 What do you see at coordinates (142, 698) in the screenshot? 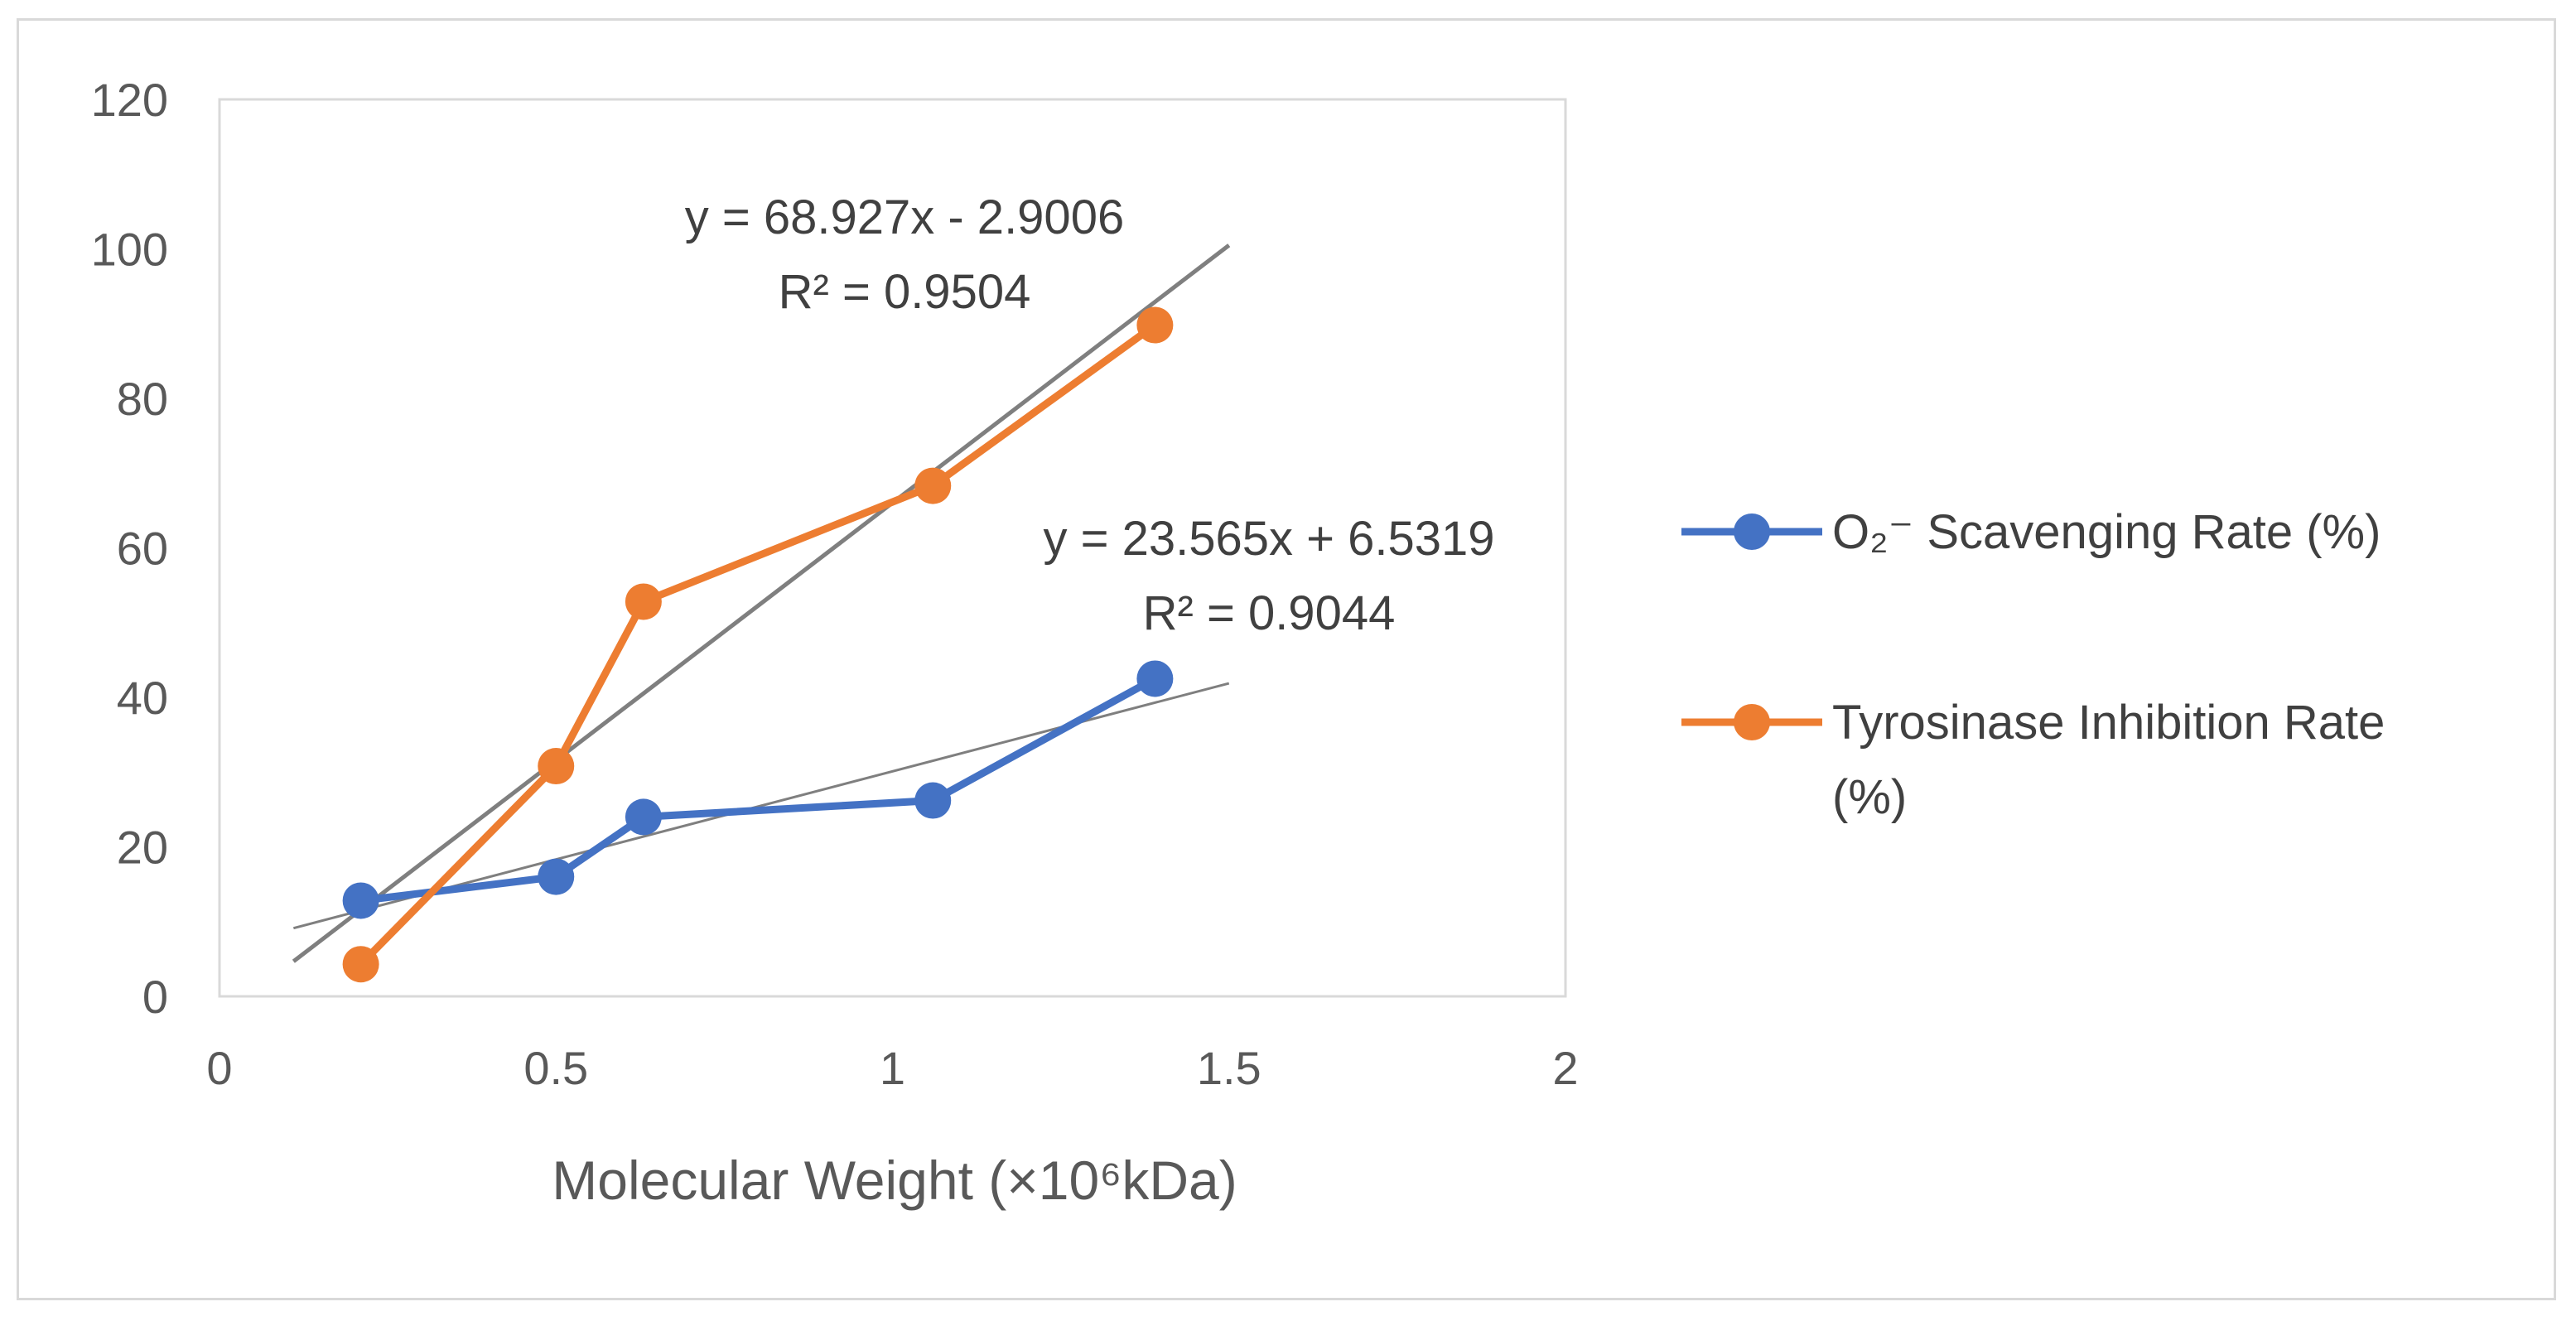
I see `y-tick-label: 40` at bounding box center [142, 698].